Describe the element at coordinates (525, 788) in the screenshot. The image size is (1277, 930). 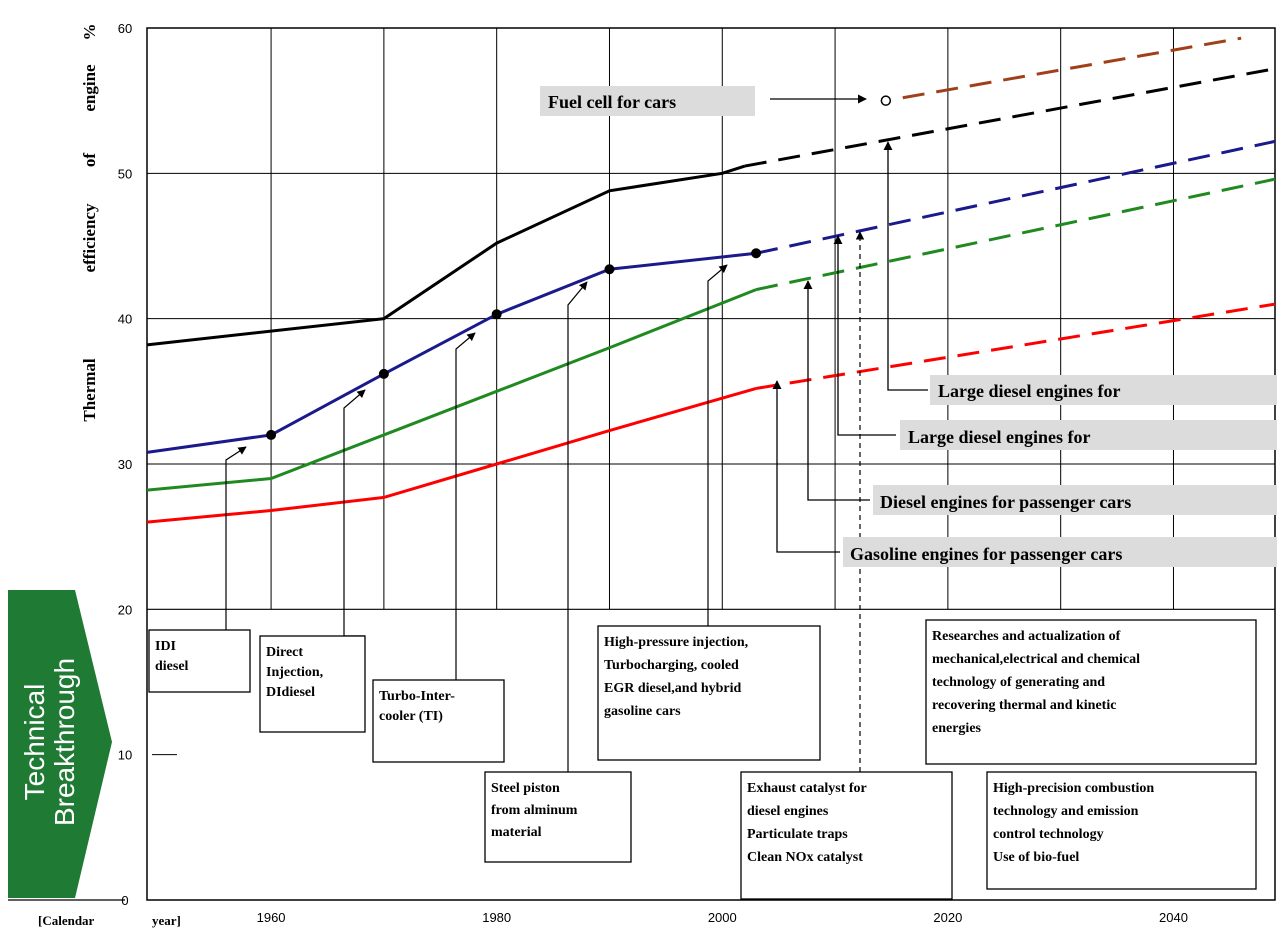
I see `breakthrough-note-line: Steel piston` at that location.